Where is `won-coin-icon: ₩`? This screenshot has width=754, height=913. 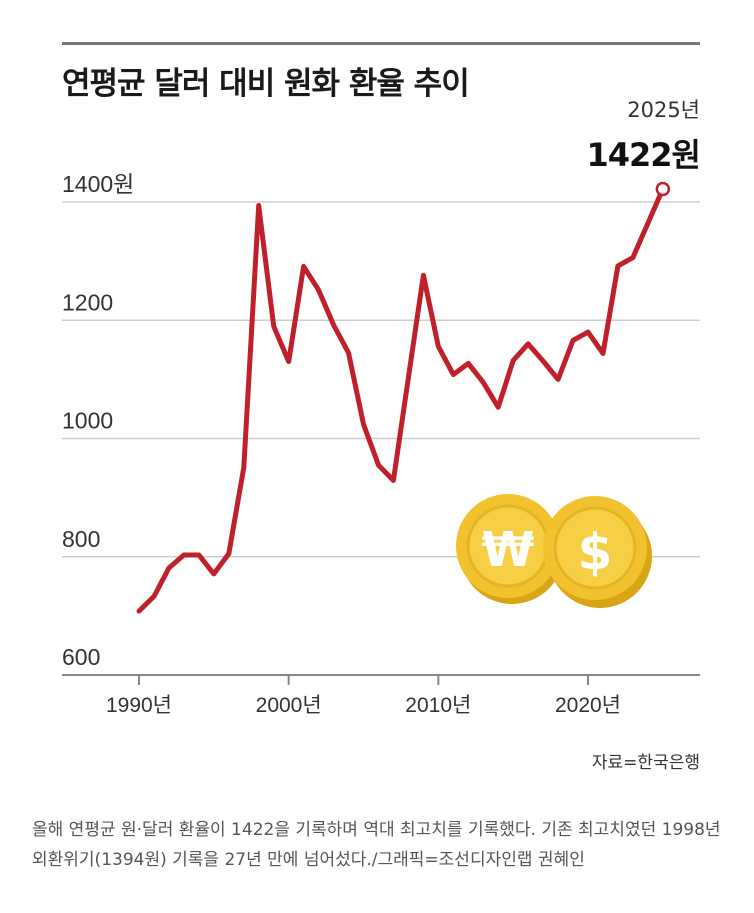
won-coin-icon: ₩ is located at coordinates (510, 549).